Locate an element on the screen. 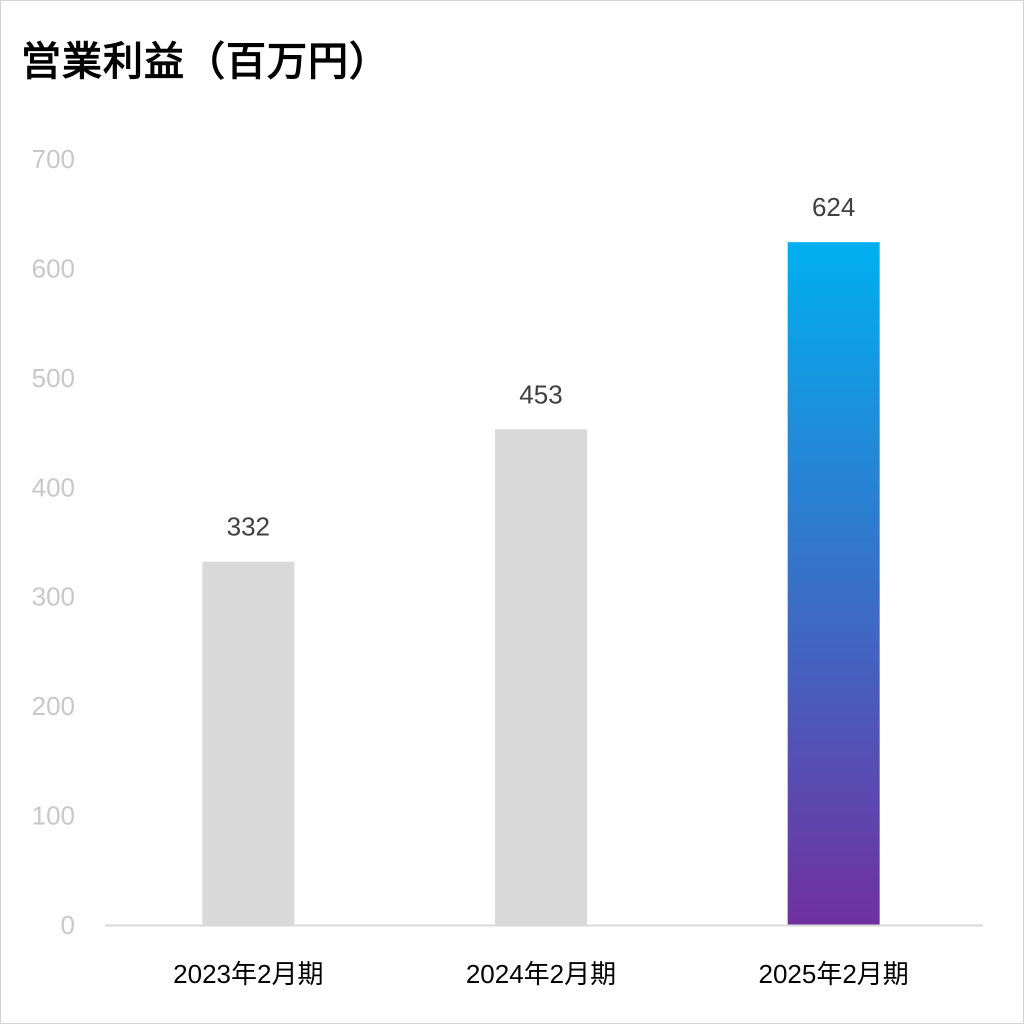  data-label-1: 332 is located at coordinates (248, 527).